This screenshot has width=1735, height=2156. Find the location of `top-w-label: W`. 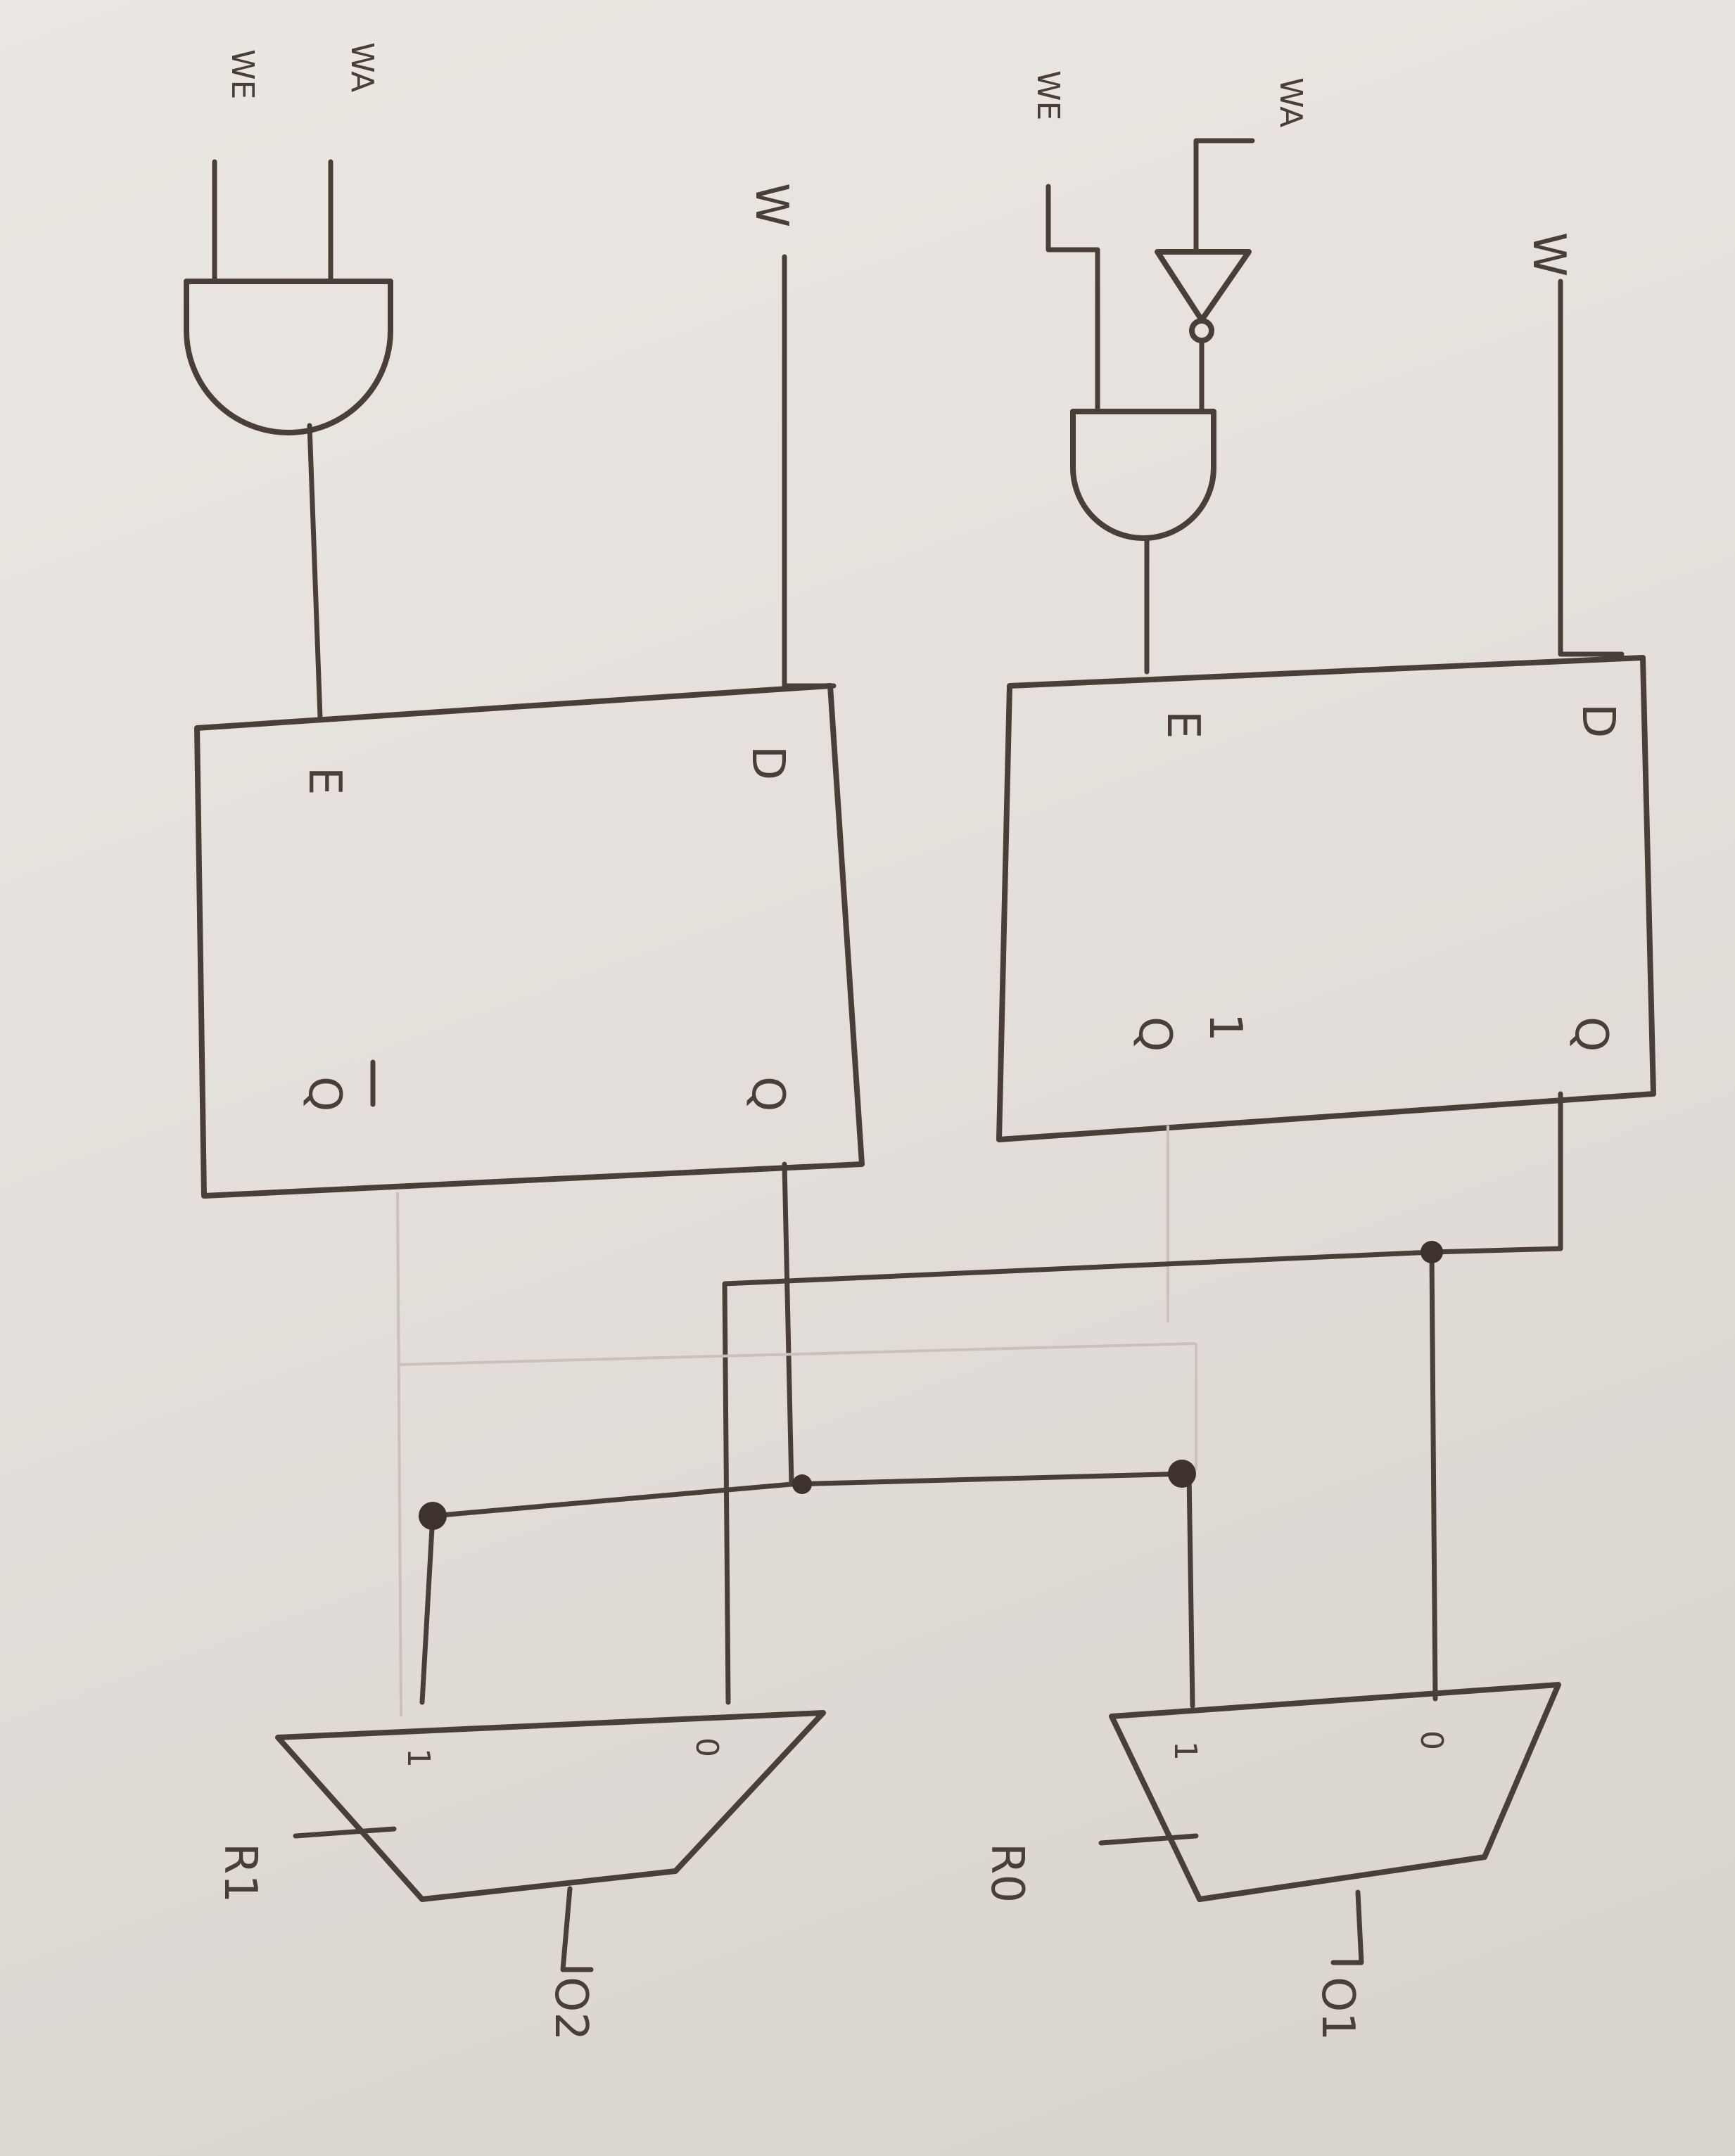

top-w-label: W is located at coordinates (1549, 254).